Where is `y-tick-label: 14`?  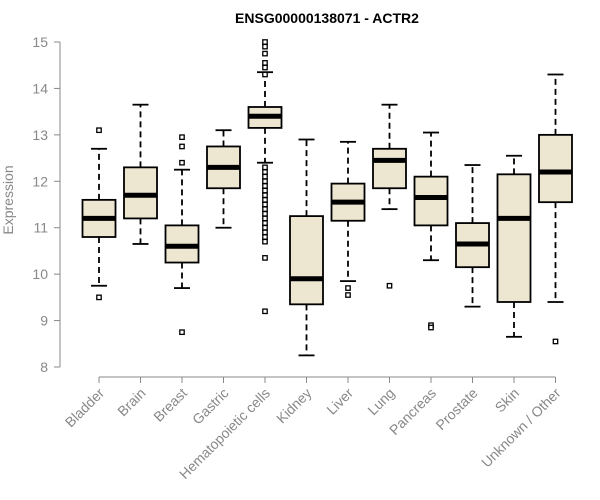
y-tick-label: 14 is located at coordinates (40, 88).